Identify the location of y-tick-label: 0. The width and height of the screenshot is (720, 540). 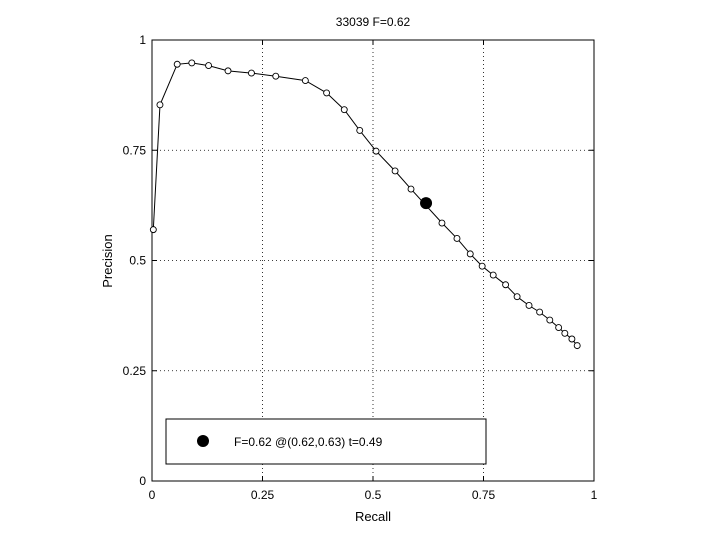
(142, 481).